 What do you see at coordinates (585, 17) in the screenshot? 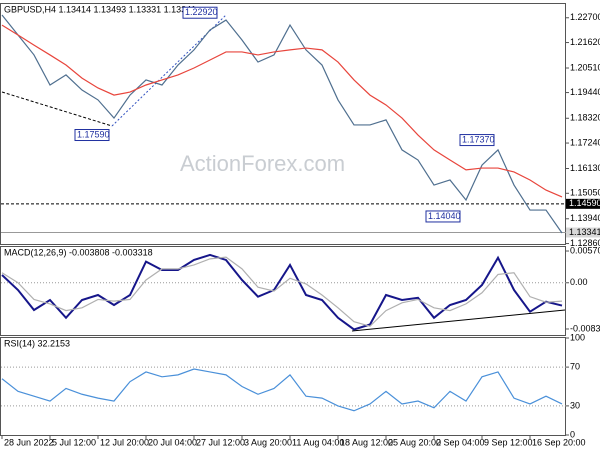
I see `y-tick-label: 1.22700` at bounding box center [585, 17].